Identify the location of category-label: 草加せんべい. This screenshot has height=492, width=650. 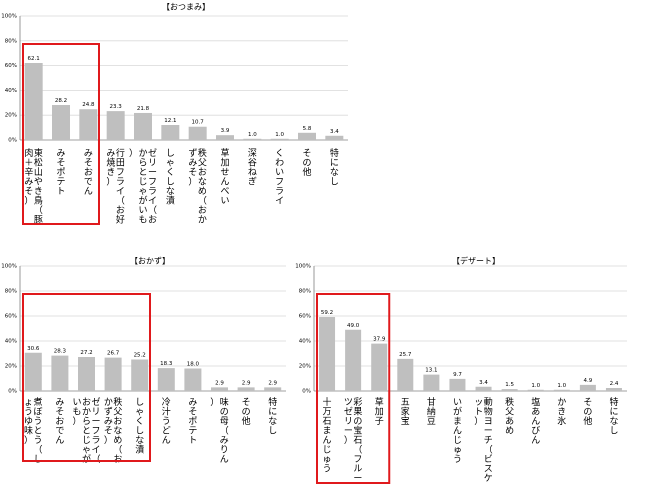
(224, 177).